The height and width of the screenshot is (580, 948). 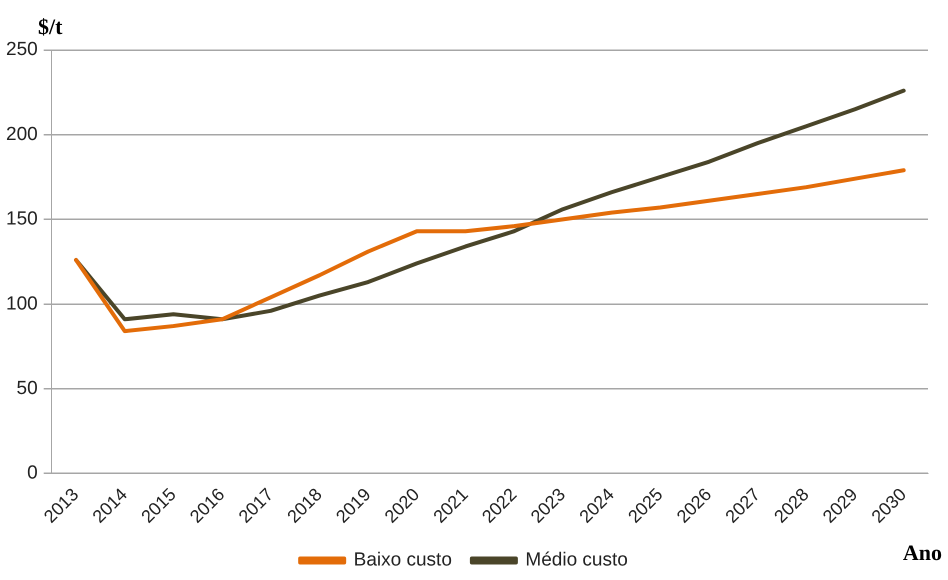 What do you see at coordinates (22, 49) in the screenshot?
I see `y-tick-label: 250` at bounding box center [22, 49].